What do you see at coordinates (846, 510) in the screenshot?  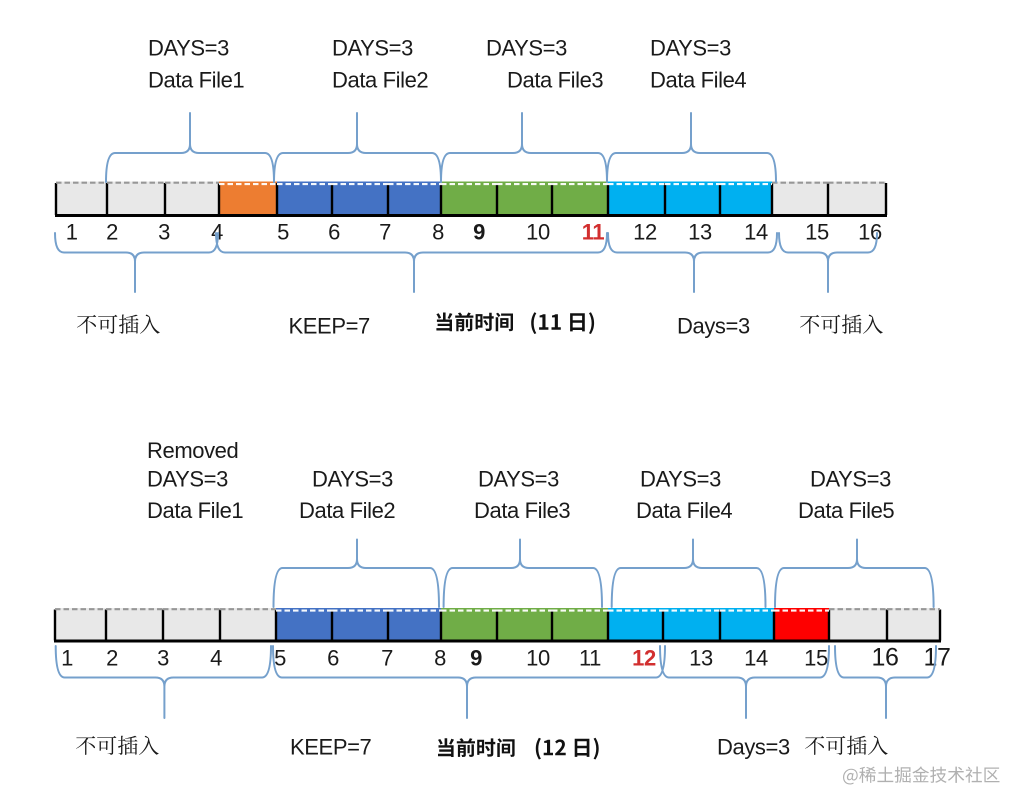 I see `svg-text: Data File5` at bounding box center [846, 510].